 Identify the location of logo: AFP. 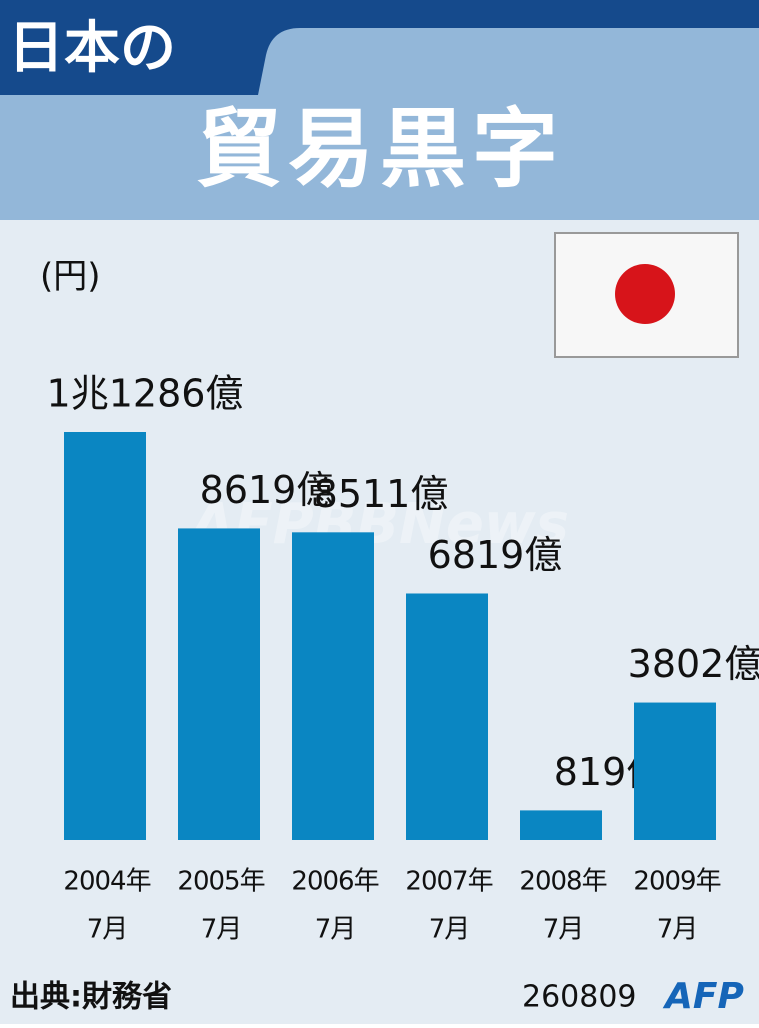
(703, 996).